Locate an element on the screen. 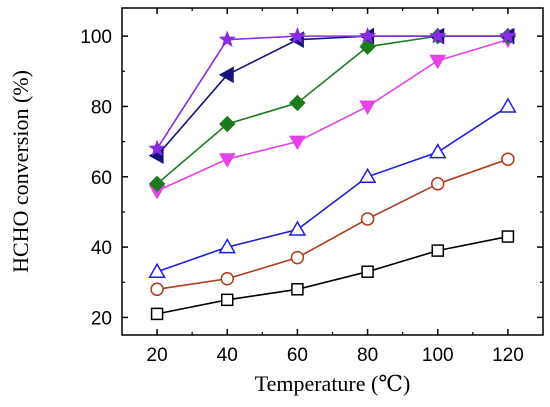 The width and height of the screenshot is (550, 407). x-tick-label: 100 is located at coordinates (438, 355).